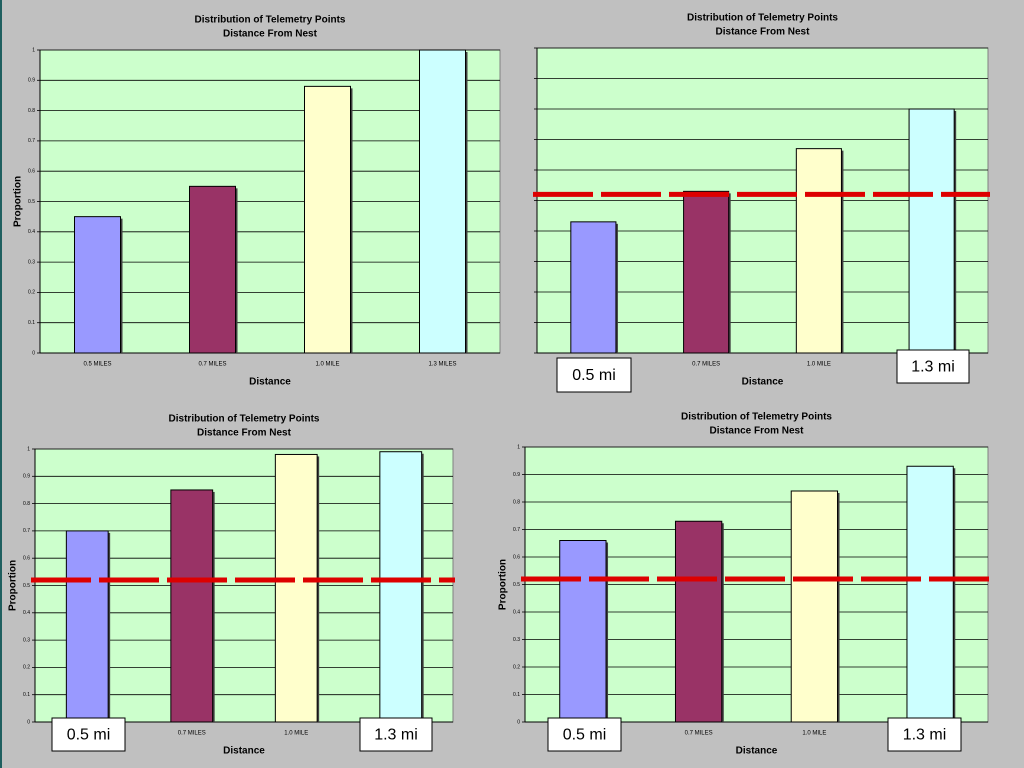 The image size is (1024, 768). What do you see at coordinates (442, 365) in the screenshot?
I see `x-tick-label: 1.3 MILES` at bounding box center [442, 365].